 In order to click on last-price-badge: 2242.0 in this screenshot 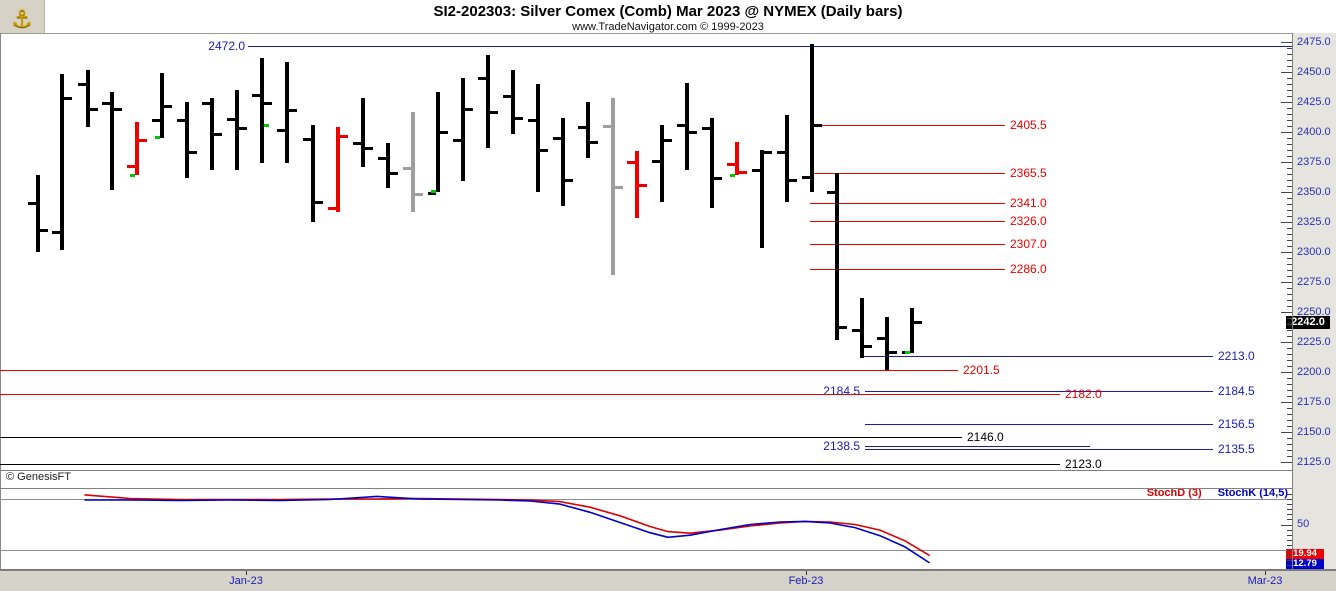, I will do `click(1308, 322)`.